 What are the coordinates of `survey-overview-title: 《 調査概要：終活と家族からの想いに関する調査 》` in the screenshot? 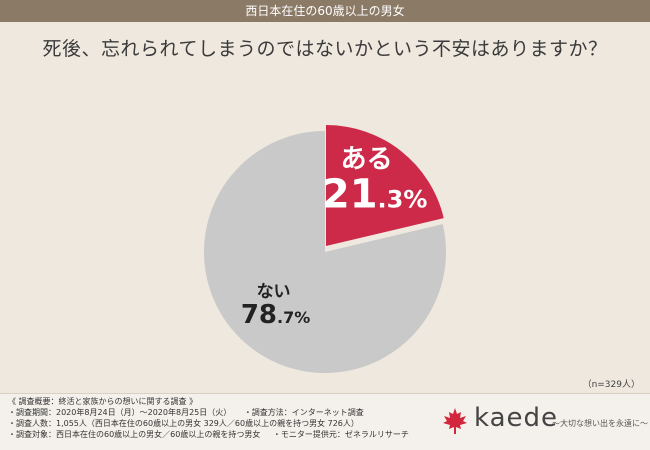 It's located at (103, 401).